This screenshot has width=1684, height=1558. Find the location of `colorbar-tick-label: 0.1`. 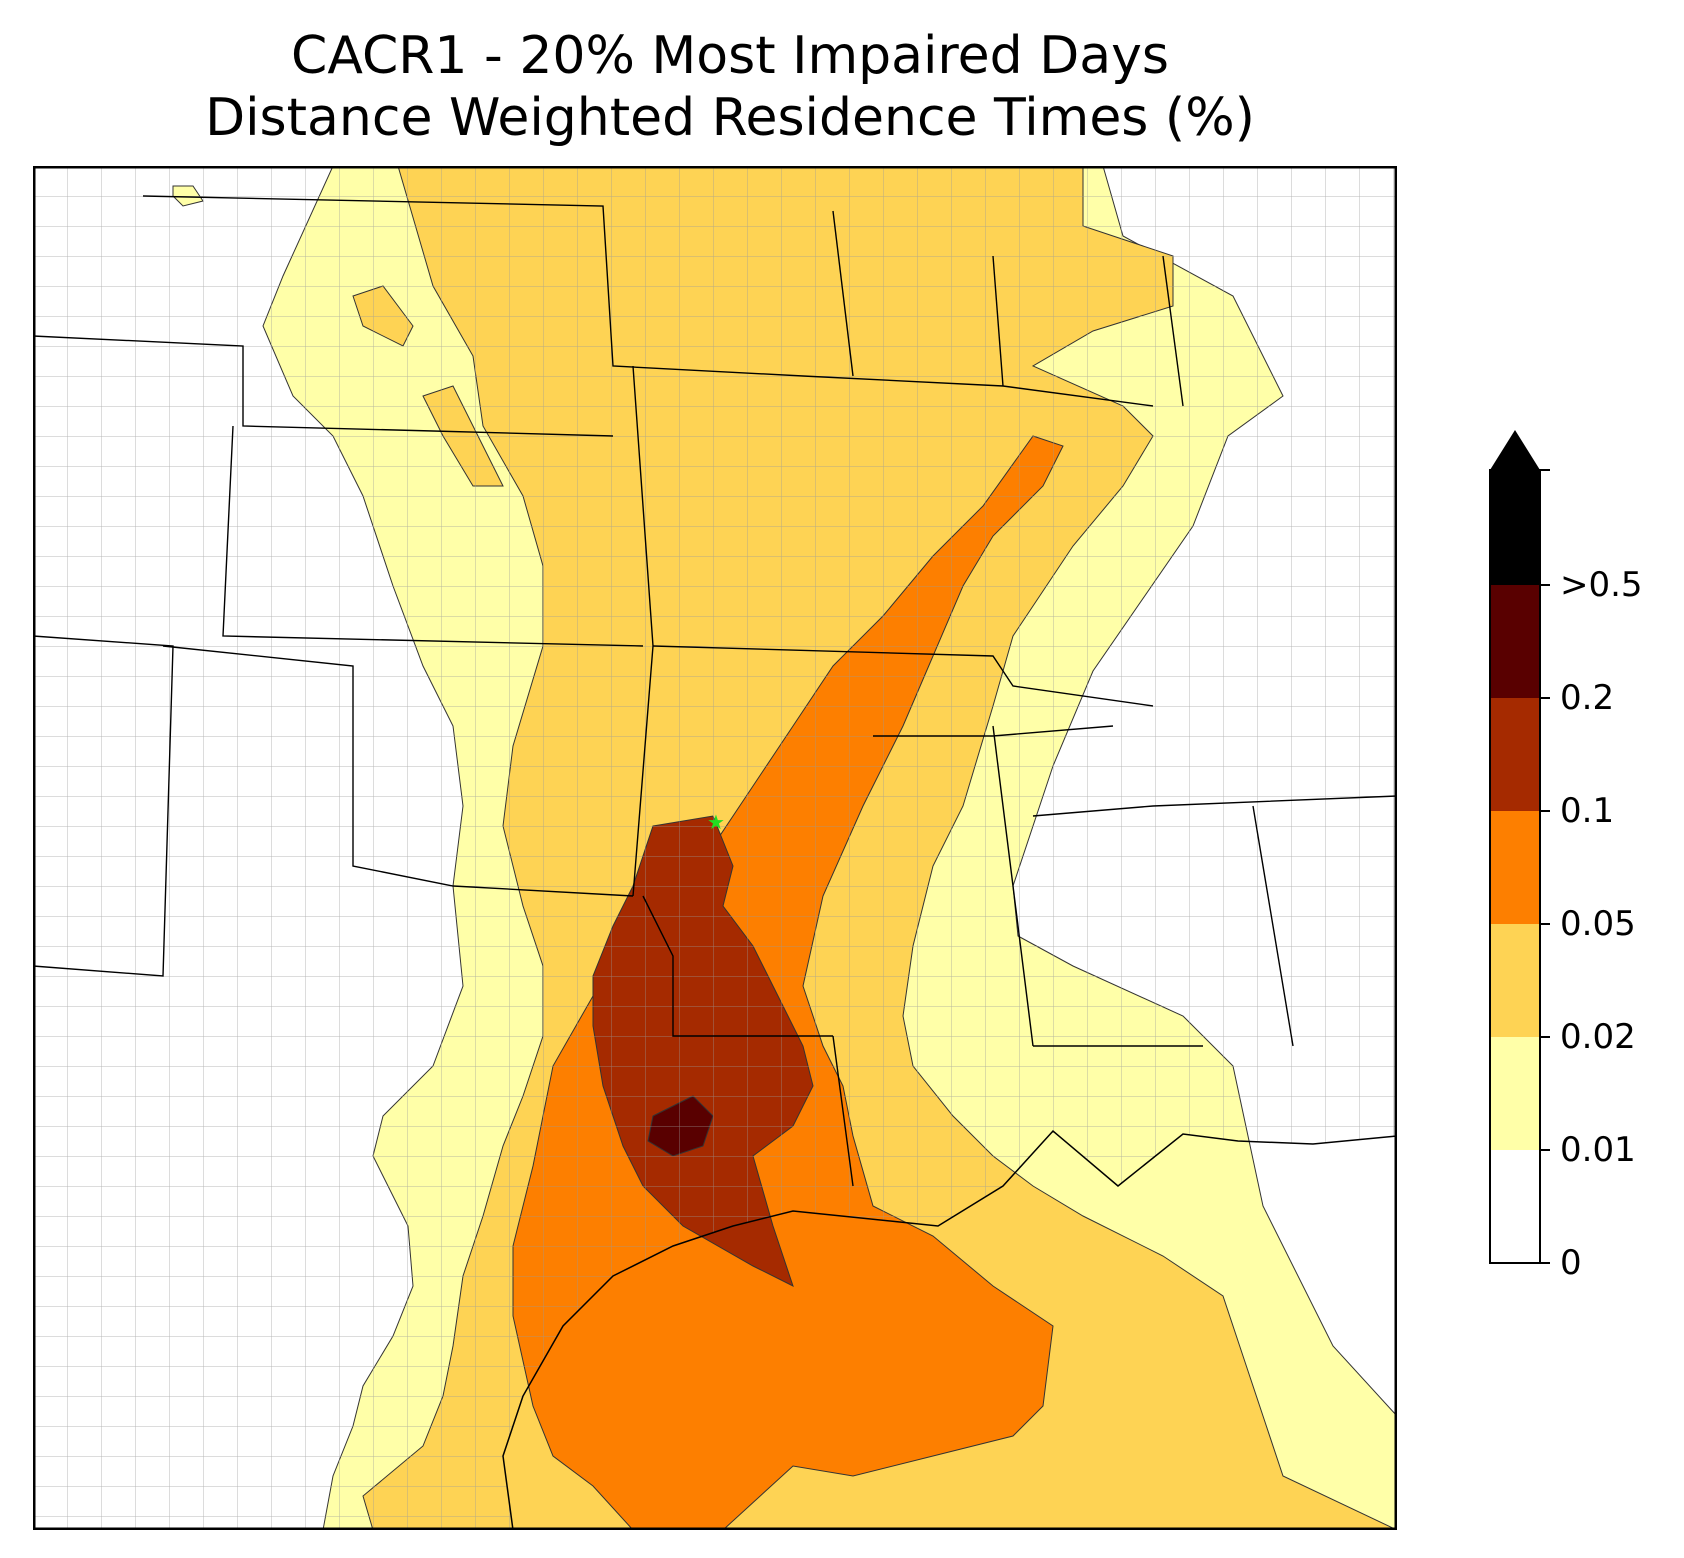

colorbar-tick-label: 0.1 is located at coordinates (1587, 811).